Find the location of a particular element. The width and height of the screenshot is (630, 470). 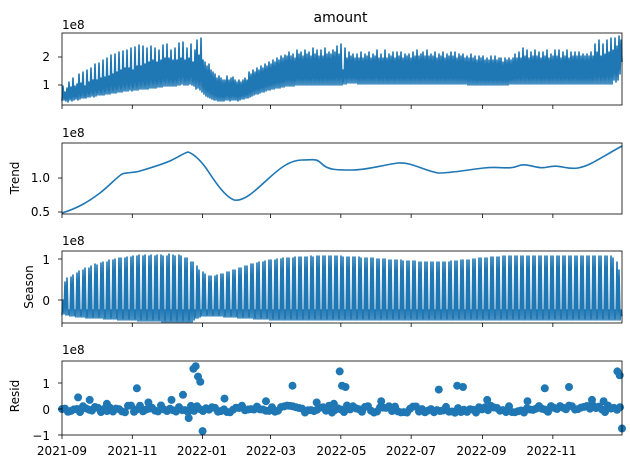

x-tick-label: 2022-07 is located at coordinates (411, 451).